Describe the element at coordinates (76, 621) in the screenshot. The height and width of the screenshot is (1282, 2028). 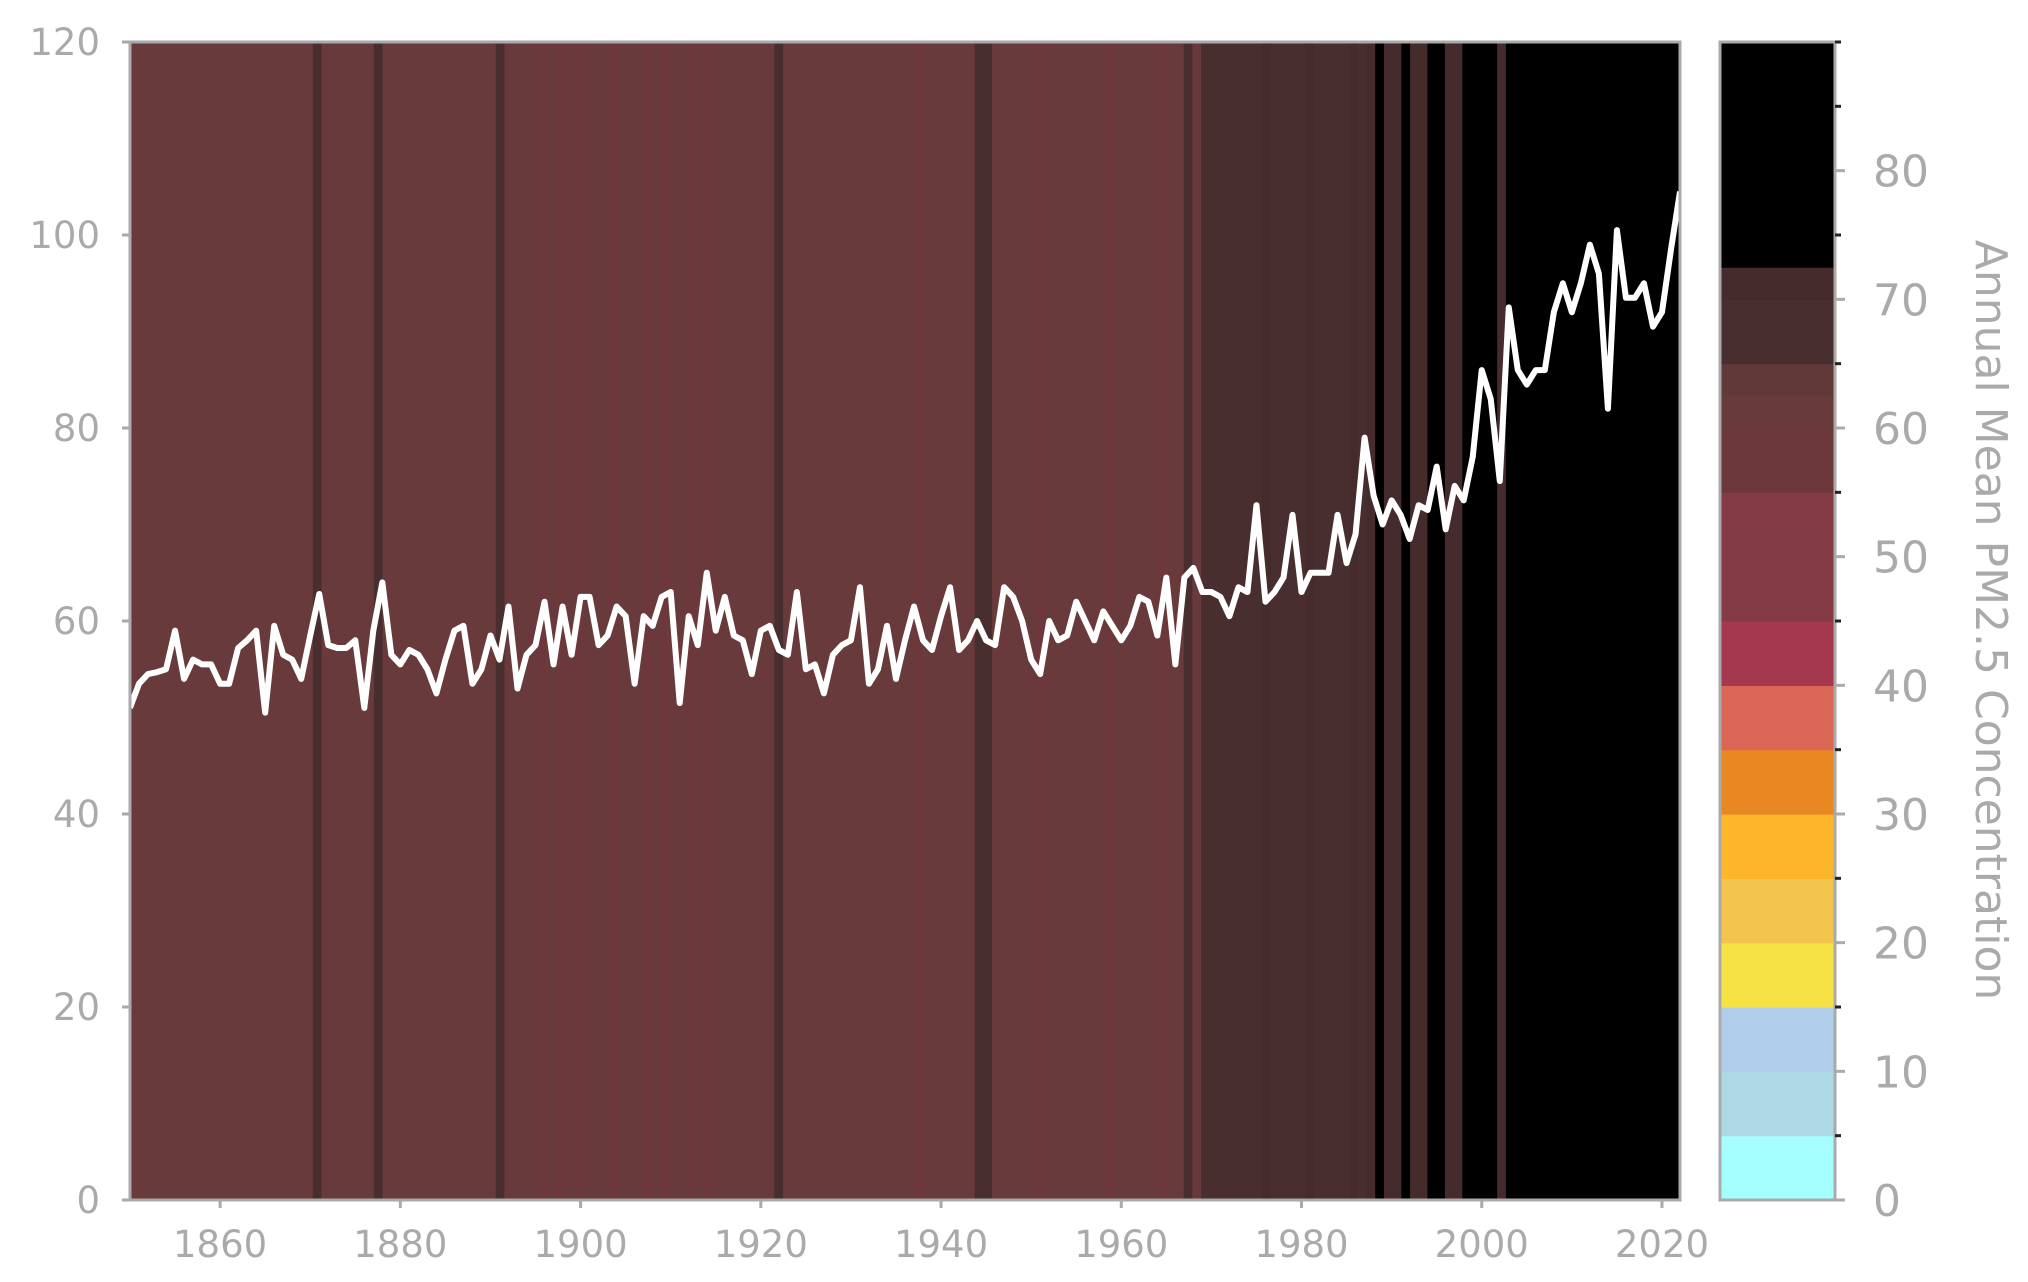
I see `y-tick-label: 60` at that location.